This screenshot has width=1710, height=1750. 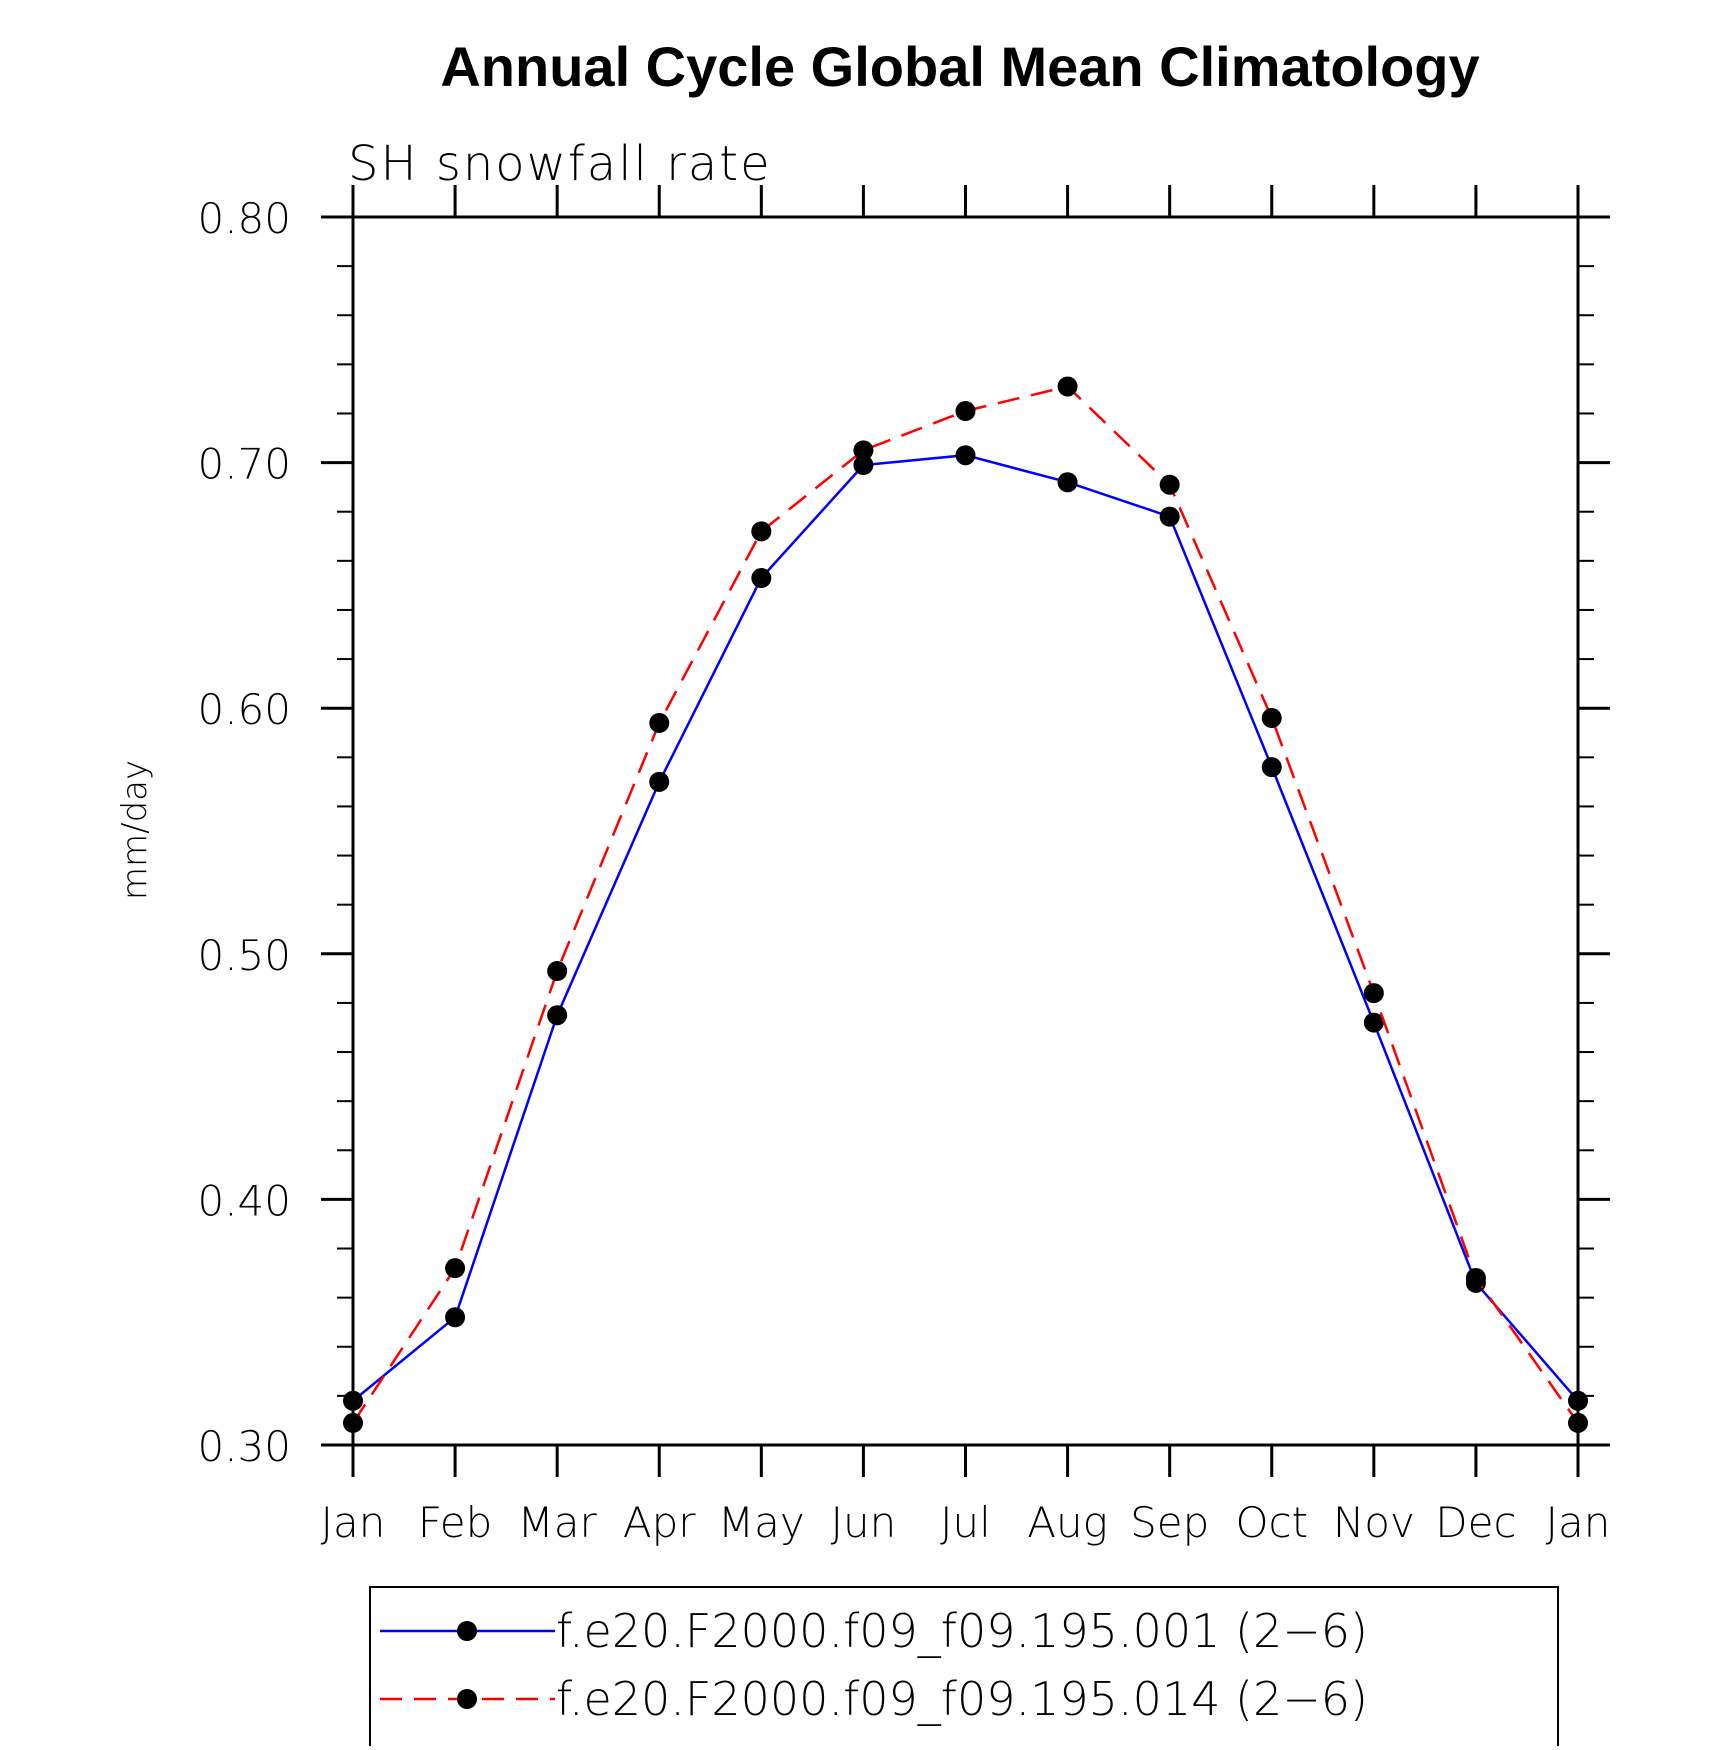 What do you see at coordinates (962, 1631) in the screenshot?
I see `legend-label: f.e20.F2000.f09_f09.195.001 (2−6)` at bounding box center [962, 1631].